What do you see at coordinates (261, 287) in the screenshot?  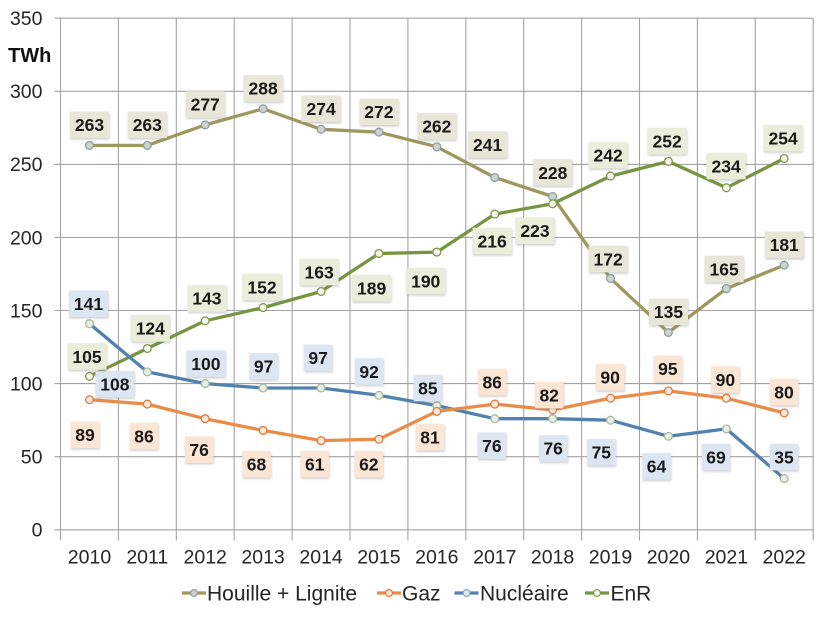 I see `svg-text: 152` at bounding box center [261, 287].